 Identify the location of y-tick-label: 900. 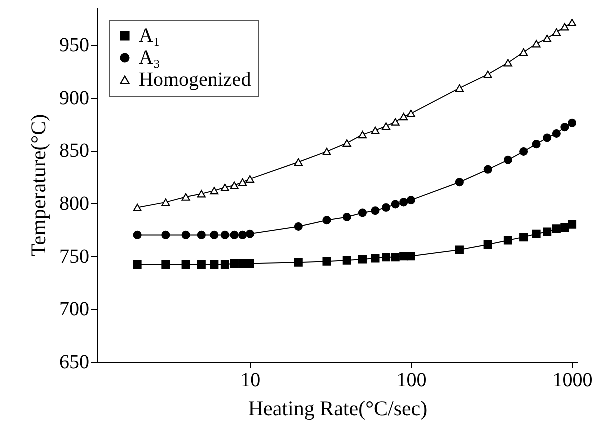
(75, 98).